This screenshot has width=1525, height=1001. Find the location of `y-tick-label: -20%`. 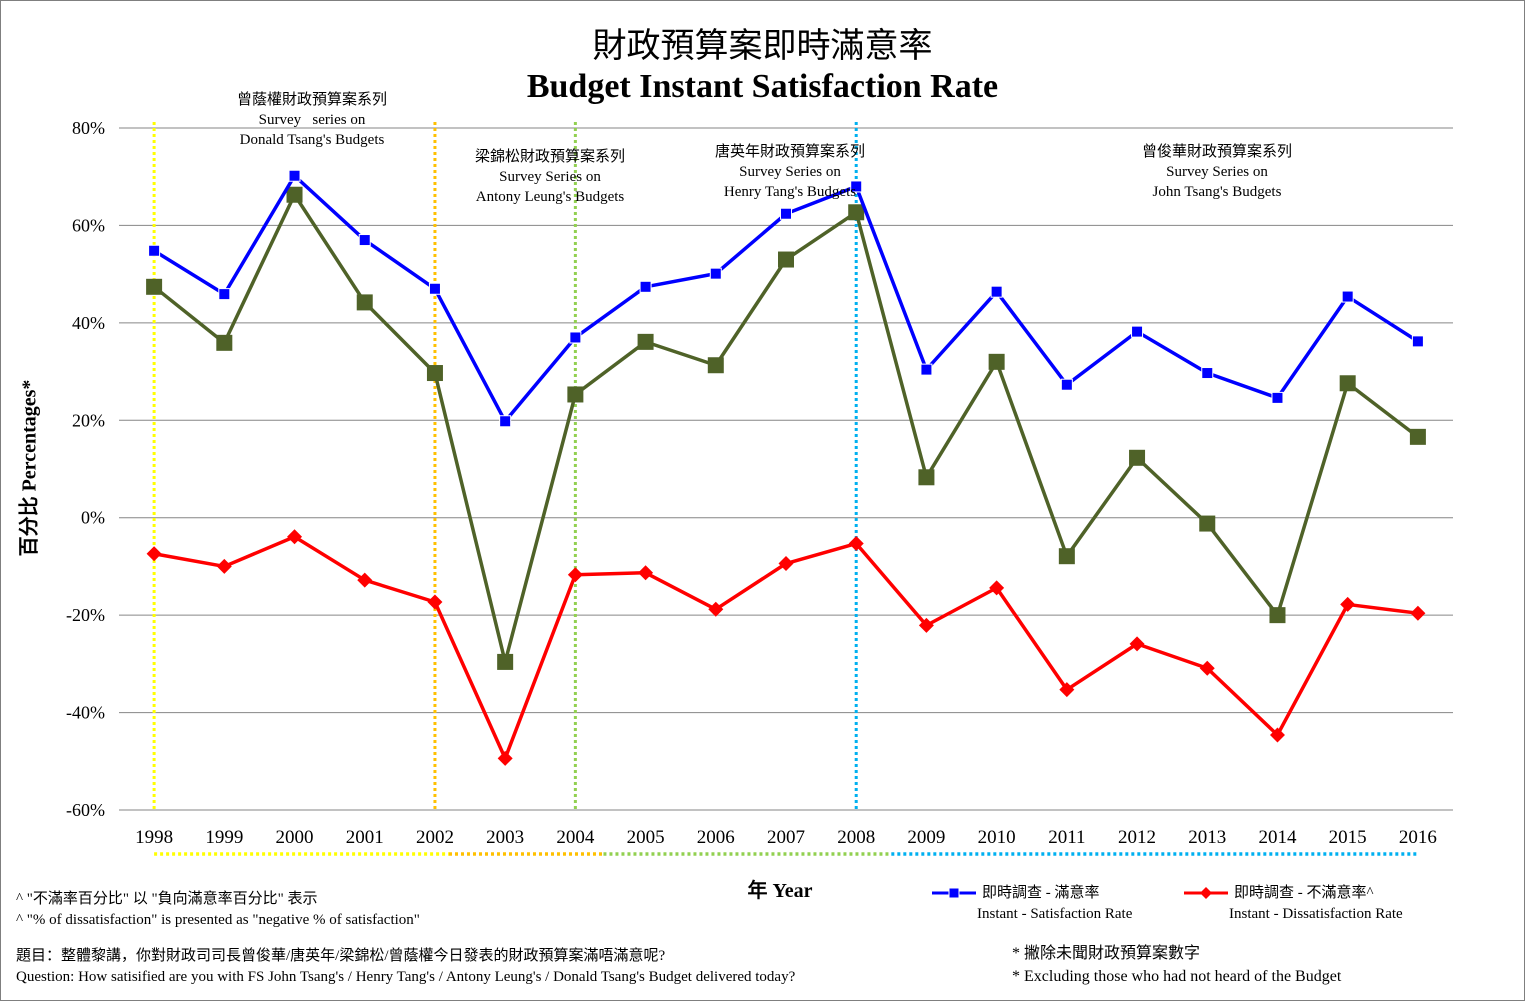

y-tick-label: -20% is located at coordinates (85, 615).